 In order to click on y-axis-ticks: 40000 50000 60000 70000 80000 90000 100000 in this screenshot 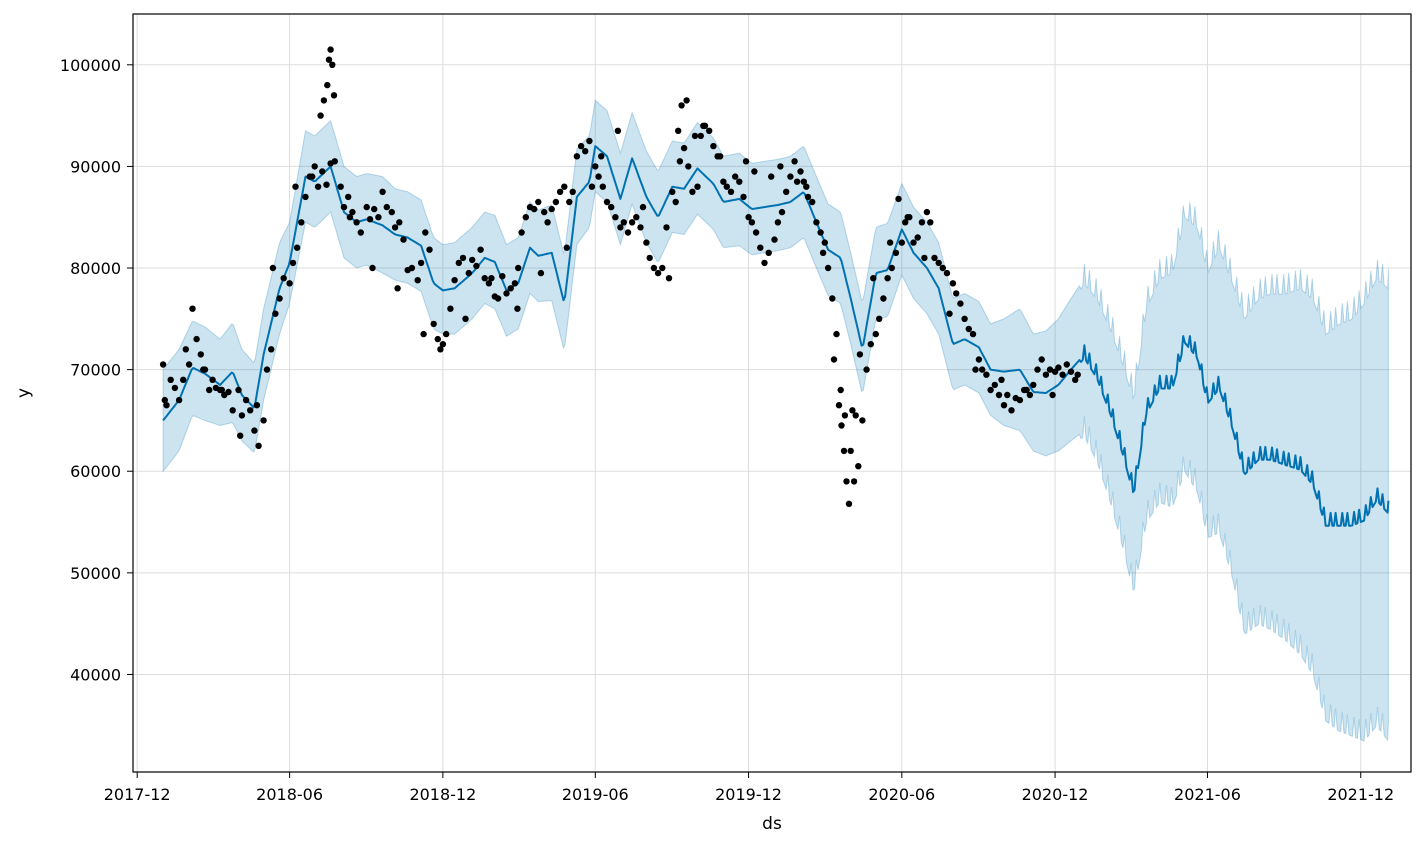, I will do `click(96, 370)`.